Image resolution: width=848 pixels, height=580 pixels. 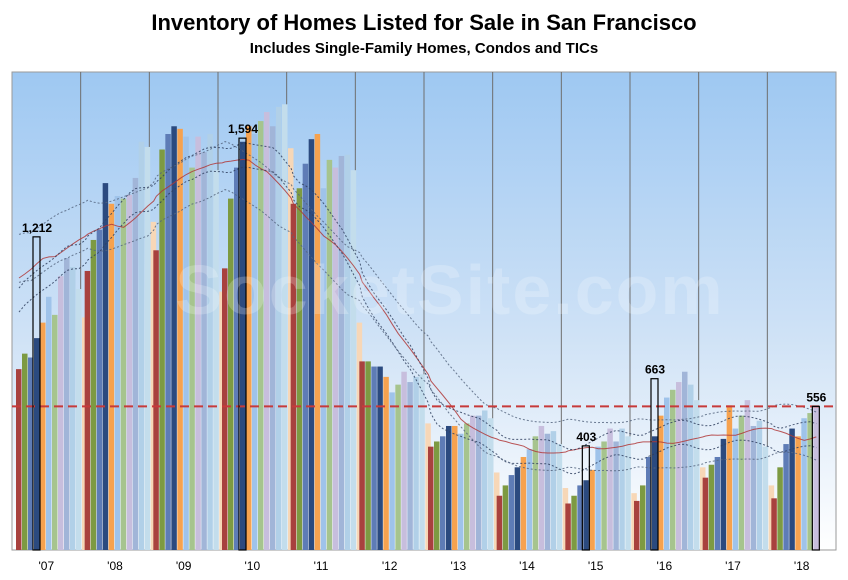 I want to click on x-tick-label: '12, so click(x=390, y=566).